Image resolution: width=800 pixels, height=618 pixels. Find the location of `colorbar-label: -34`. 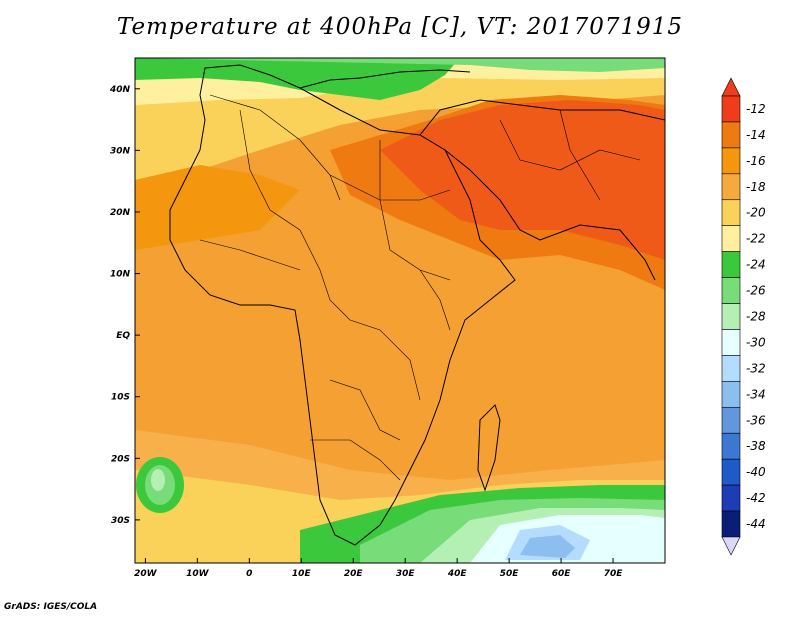

colorbar-label: -34 is located at coordinates (756, 394).